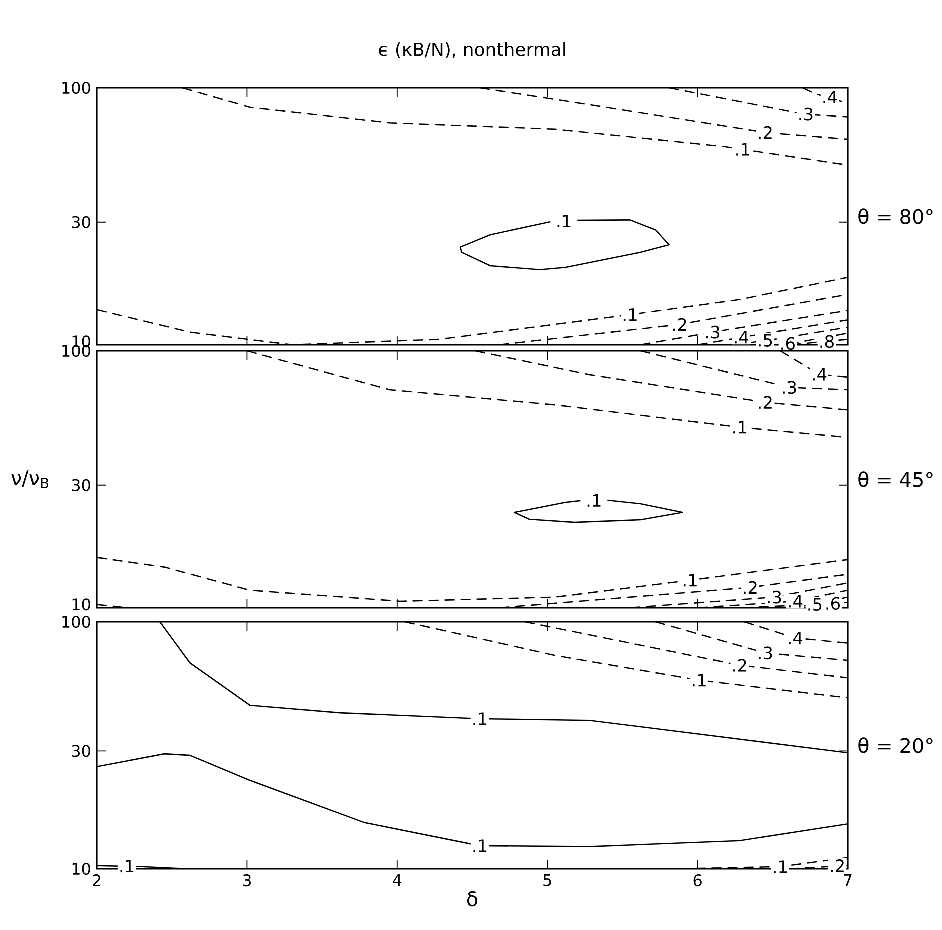  Describe the element at coordinates (30, 479) in the screenshot. I see `y-axis-title: ν/ν$_{B}$` at that location.